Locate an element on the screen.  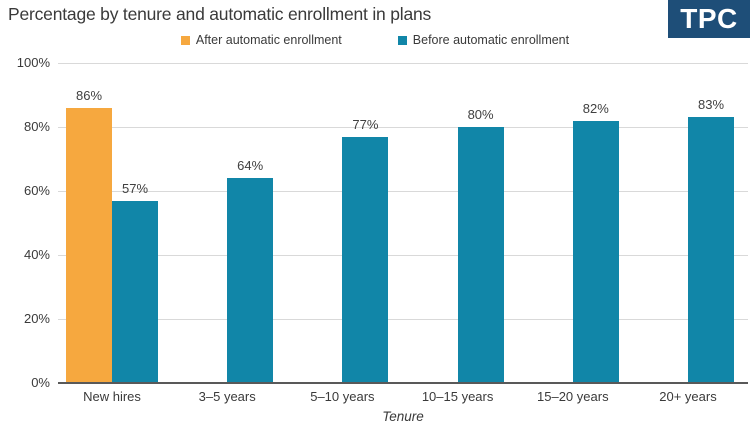
bar-value-label-before-3: 80% is located at coordinates (480, 114).